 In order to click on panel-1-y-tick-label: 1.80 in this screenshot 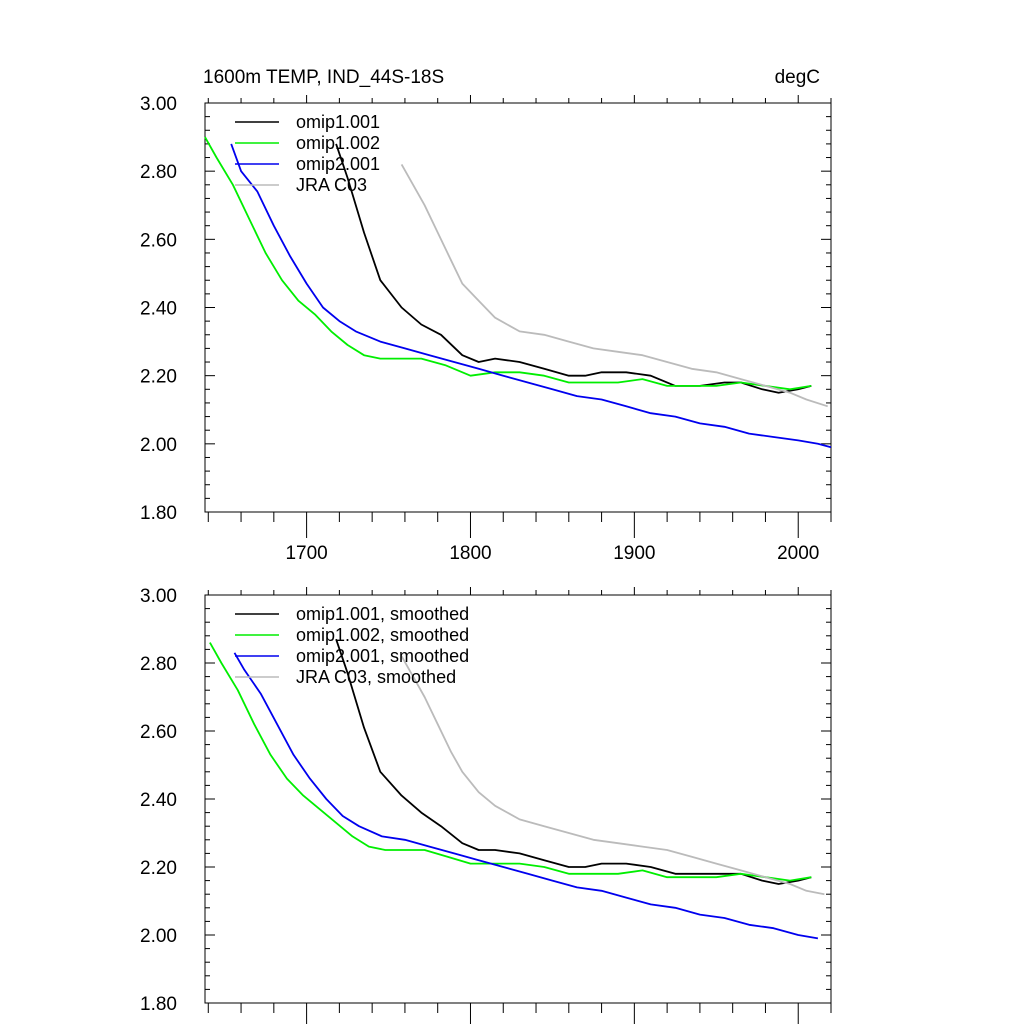, I will do `click(158, 513)`.